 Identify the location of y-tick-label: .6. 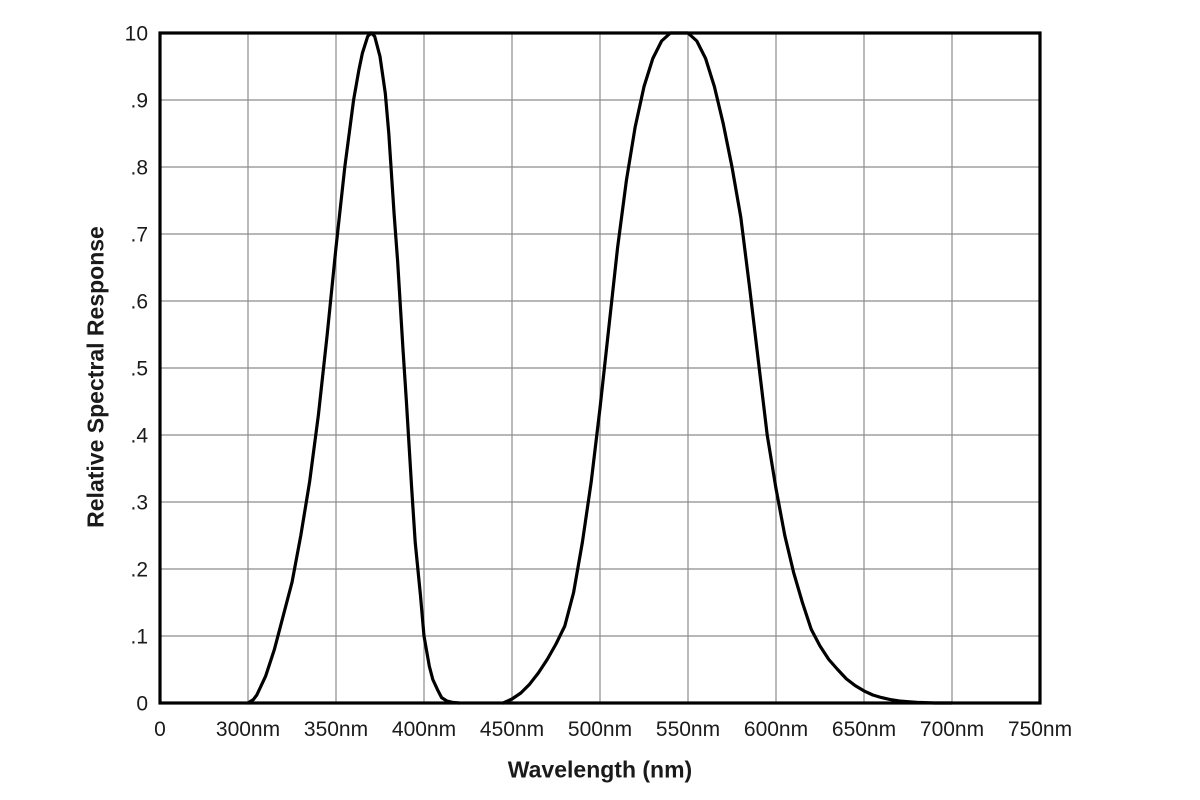
(139, 302).